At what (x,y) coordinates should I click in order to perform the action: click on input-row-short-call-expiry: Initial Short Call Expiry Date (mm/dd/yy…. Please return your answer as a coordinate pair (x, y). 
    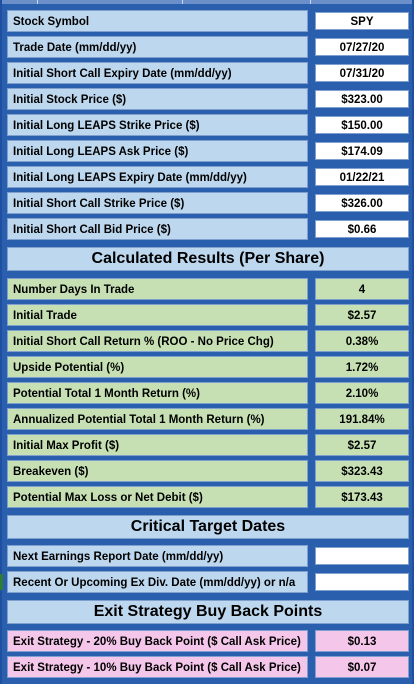
    Looking at the image, I should click on (208, 73).